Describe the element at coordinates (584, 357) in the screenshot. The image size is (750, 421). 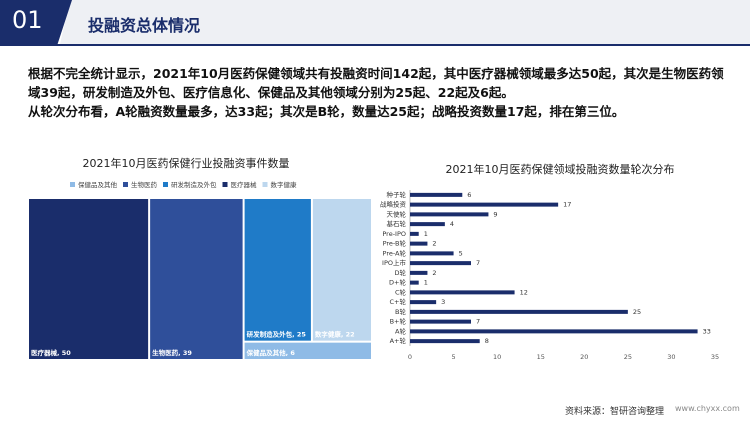
I see `x-tick-label: 20` at that location.